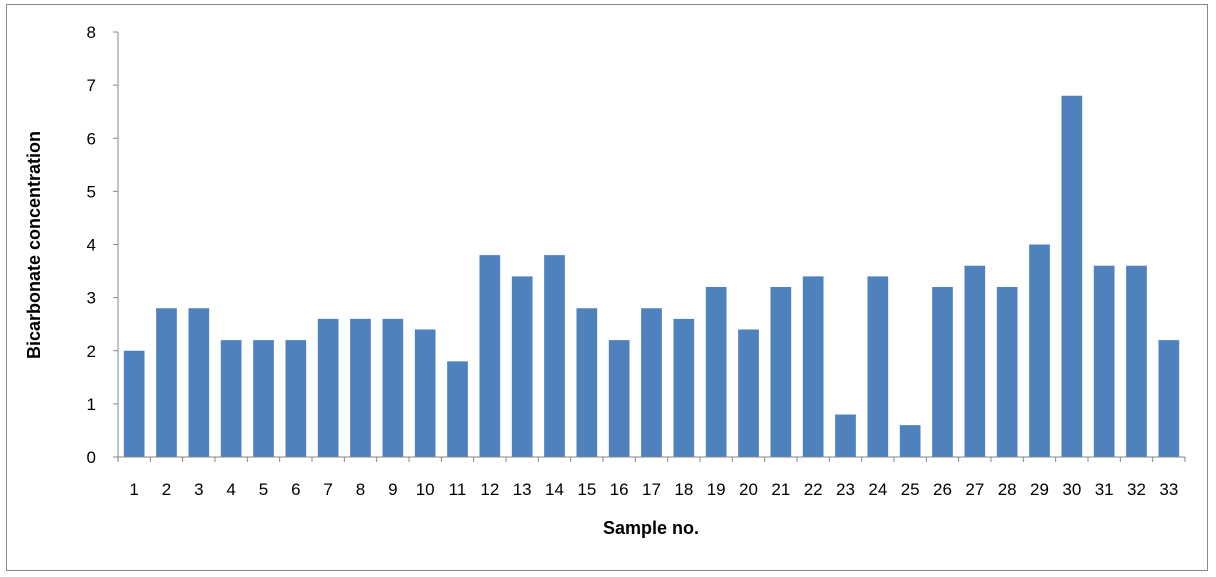 The width and height of the screenshot is (1216, 577). I want to click on y-axis-ticks: 0 1 2 3 4 5 6 7 8, so click(102, 245).